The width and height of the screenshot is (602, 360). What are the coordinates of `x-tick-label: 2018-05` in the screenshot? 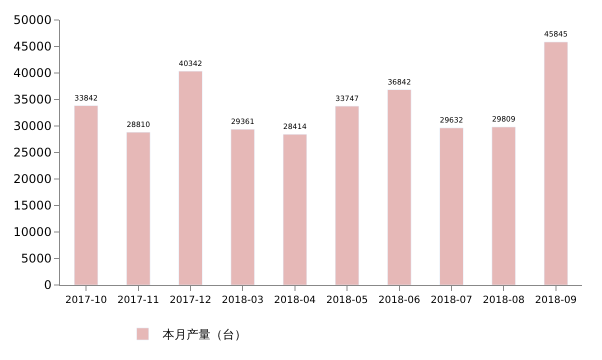 It's located at (347, 300).